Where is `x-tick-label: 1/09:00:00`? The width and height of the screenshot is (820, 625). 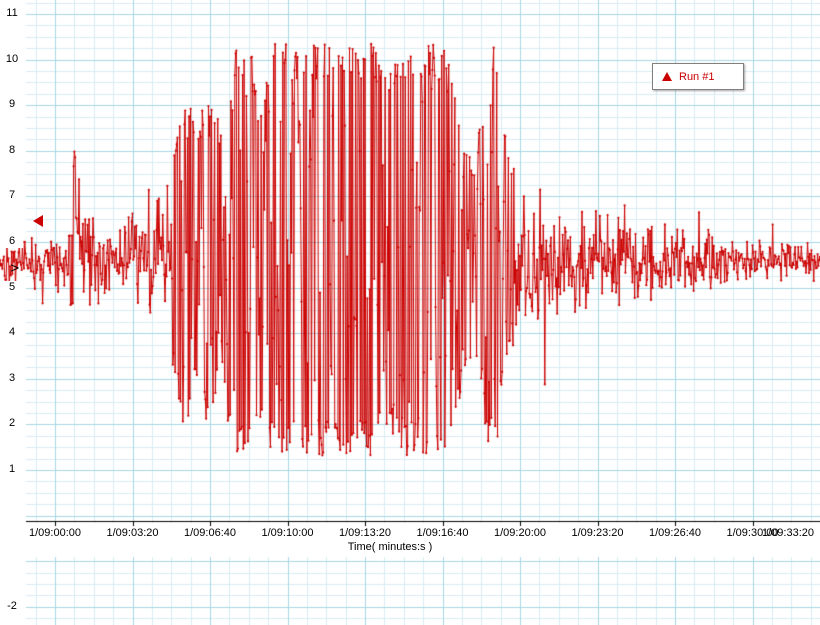
x-tick-label: 1/09:00:00 is located at coordinates (55, 533).